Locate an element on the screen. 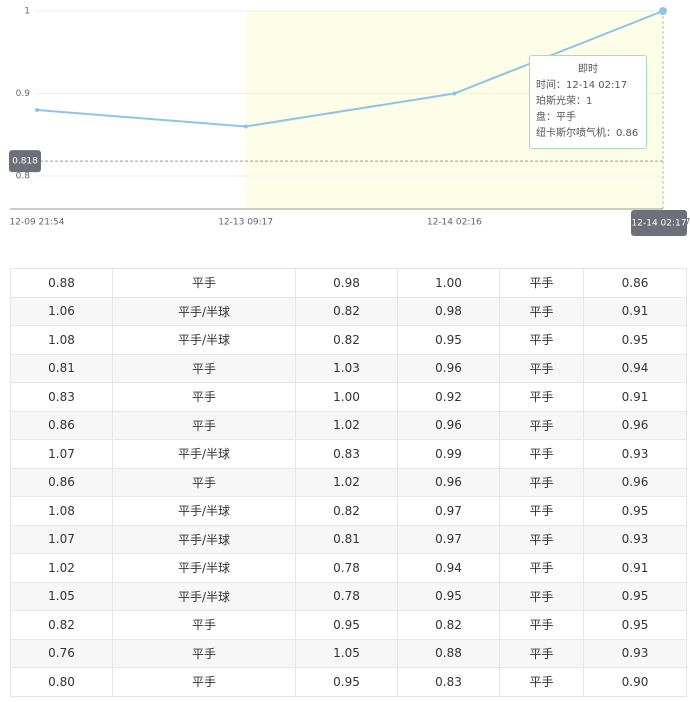 This screenshot has width=690, height=702. x-tick-label: 12-14 02:16 is located at coordinates (454, 223).